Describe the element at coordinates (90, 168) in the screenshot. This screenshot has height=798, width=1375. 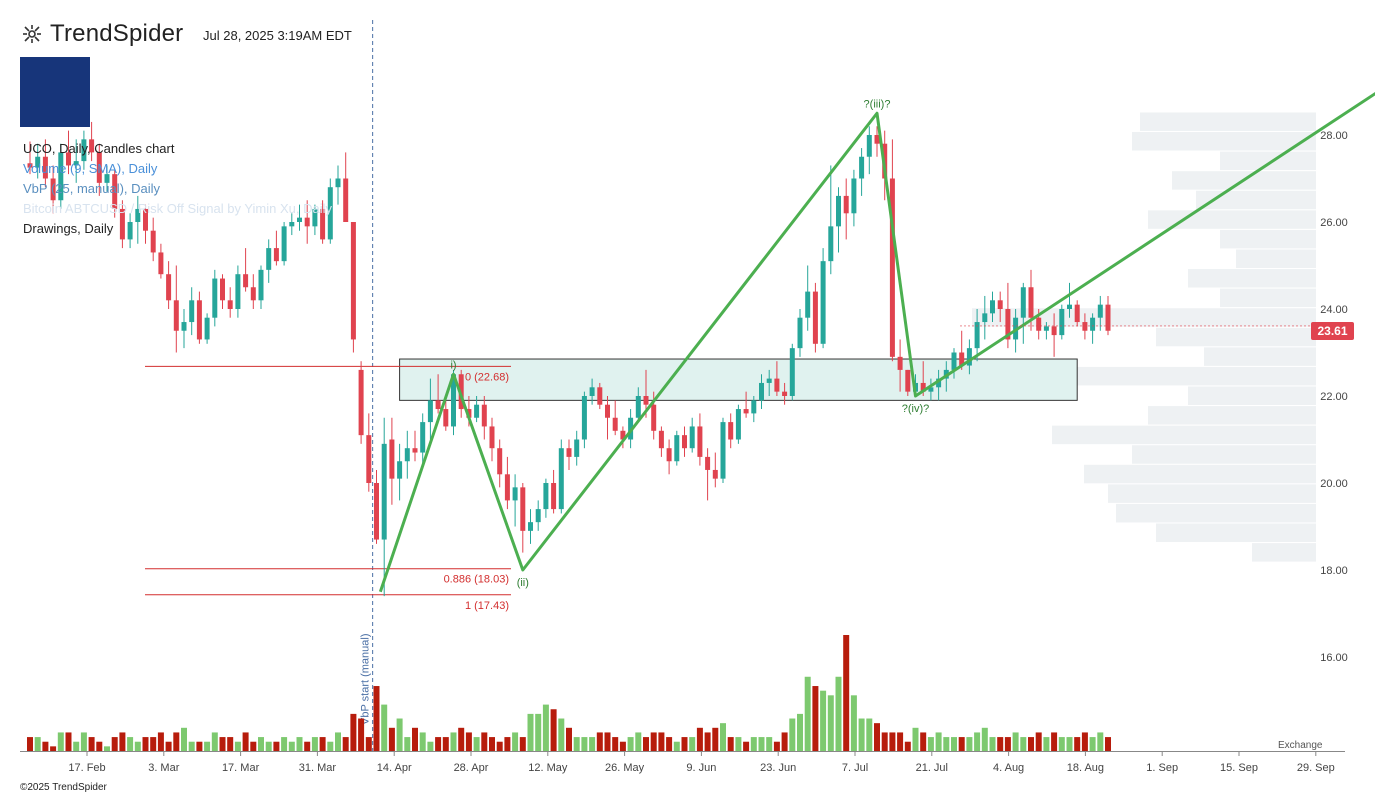
I see `legend-item: Volume (9, SMA), Daily` at that location.